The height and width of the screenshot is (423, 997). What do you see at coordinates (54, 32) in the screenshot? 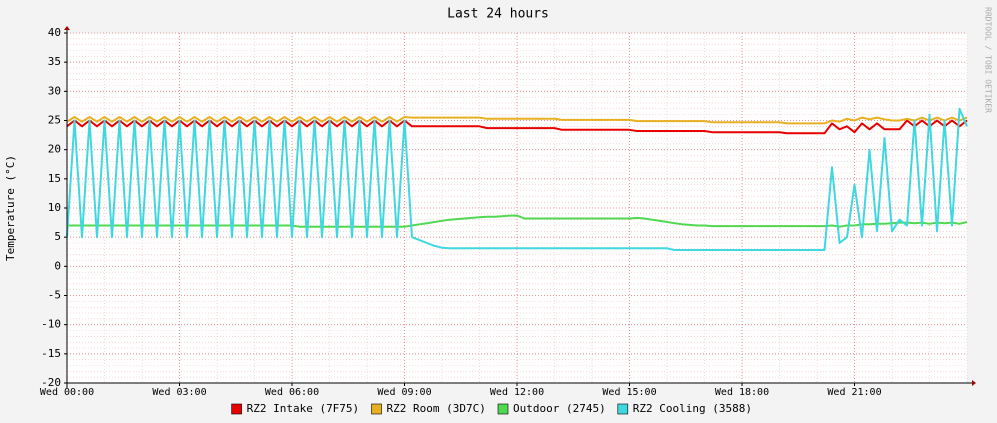
I see `y-tick-label: 40` at bounding box center [54, 32].